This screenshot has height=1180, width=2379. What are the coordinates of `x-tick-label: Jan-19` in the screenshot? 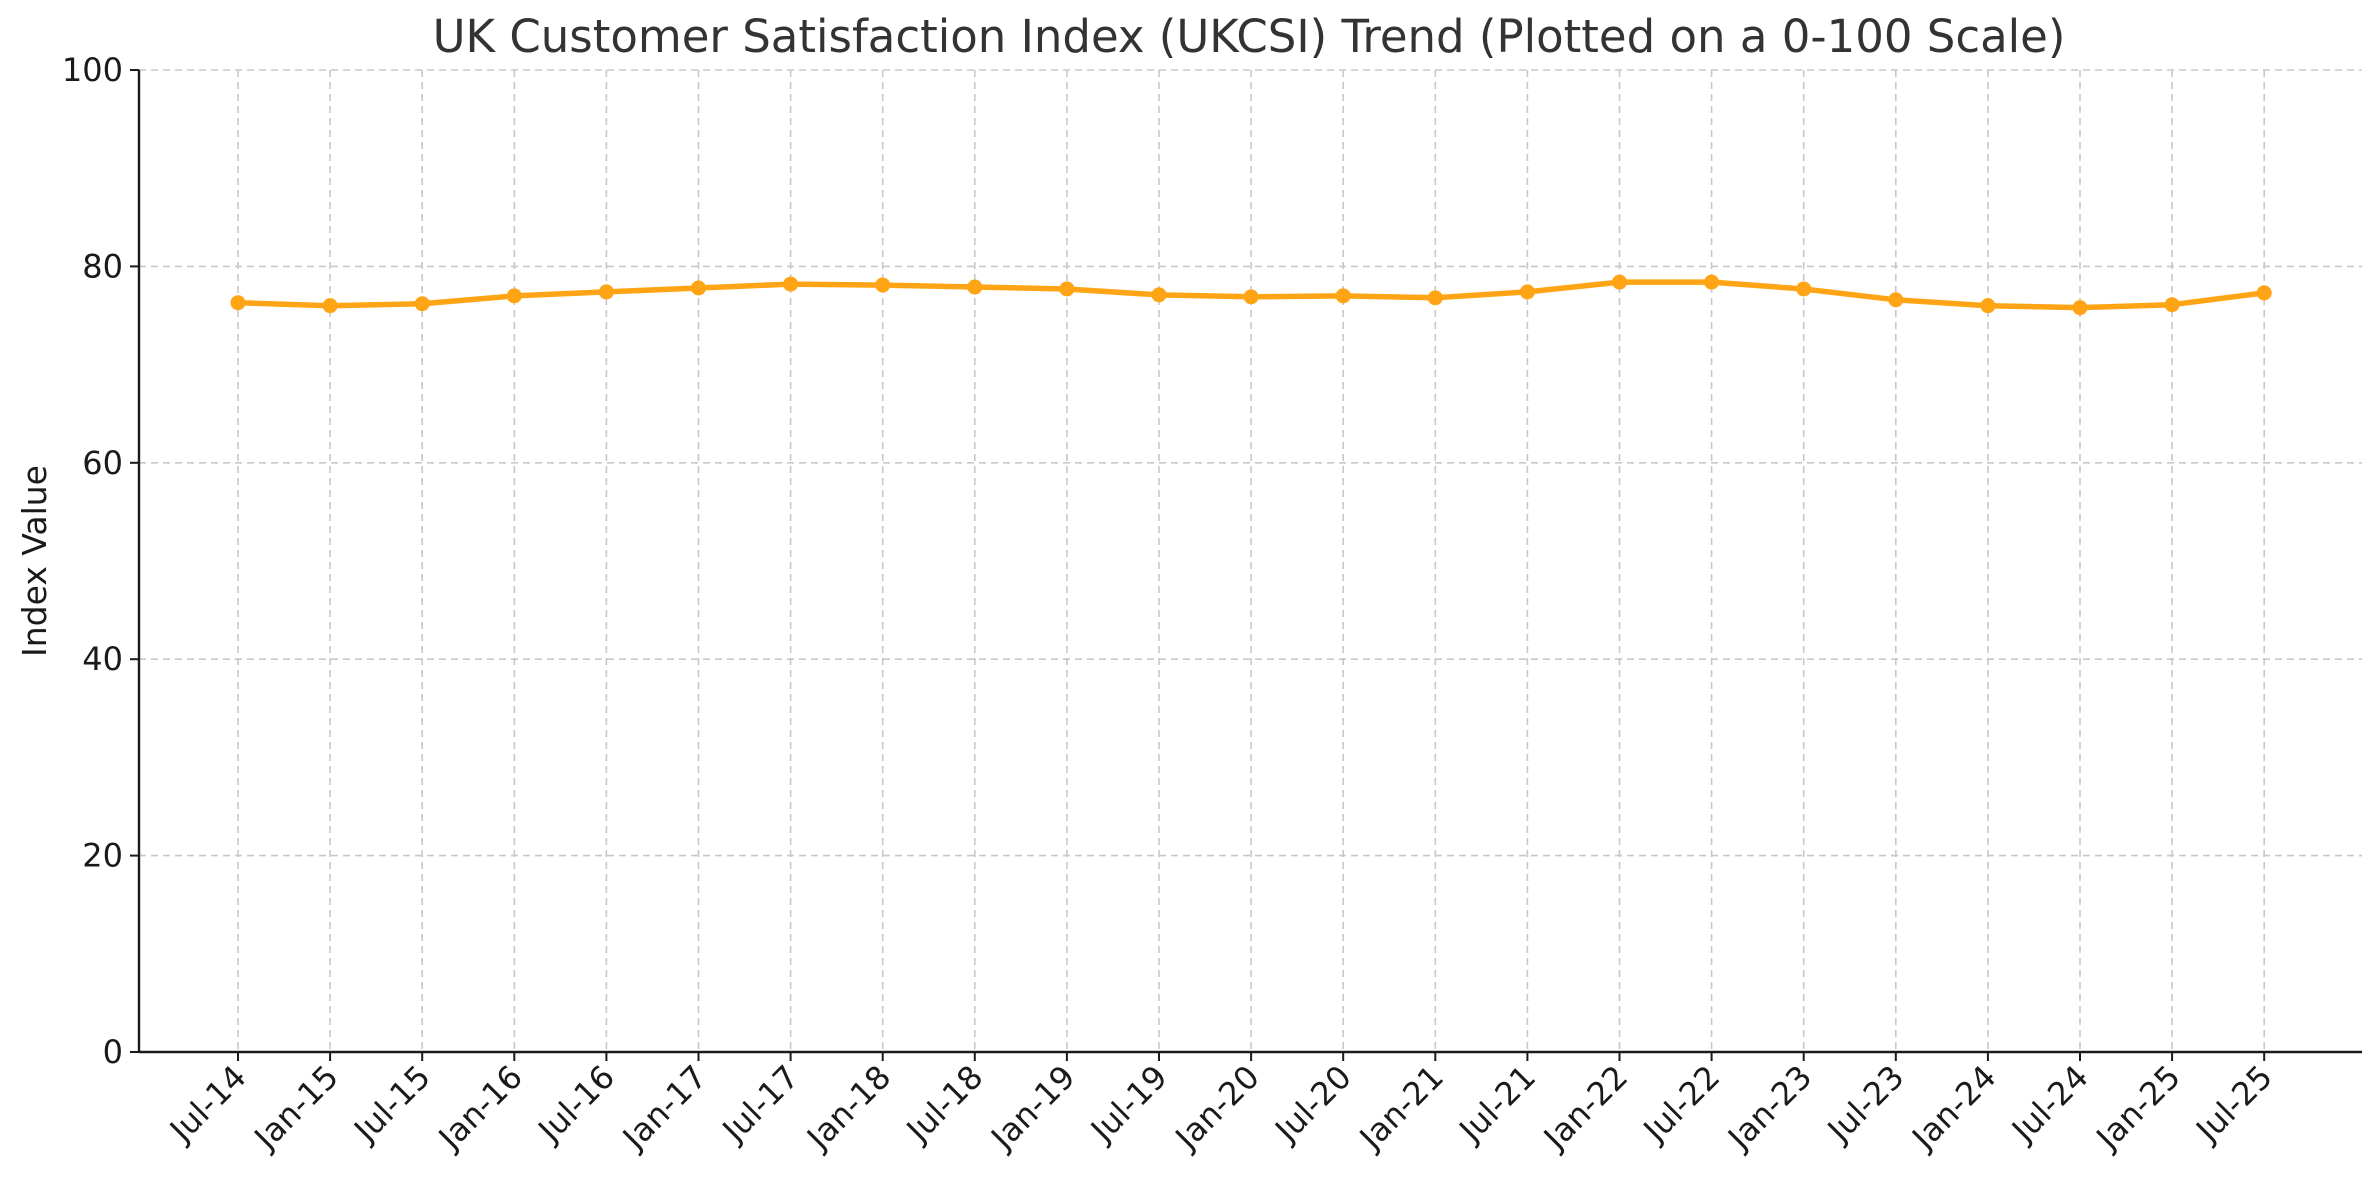 It's located at (1032, 1108).